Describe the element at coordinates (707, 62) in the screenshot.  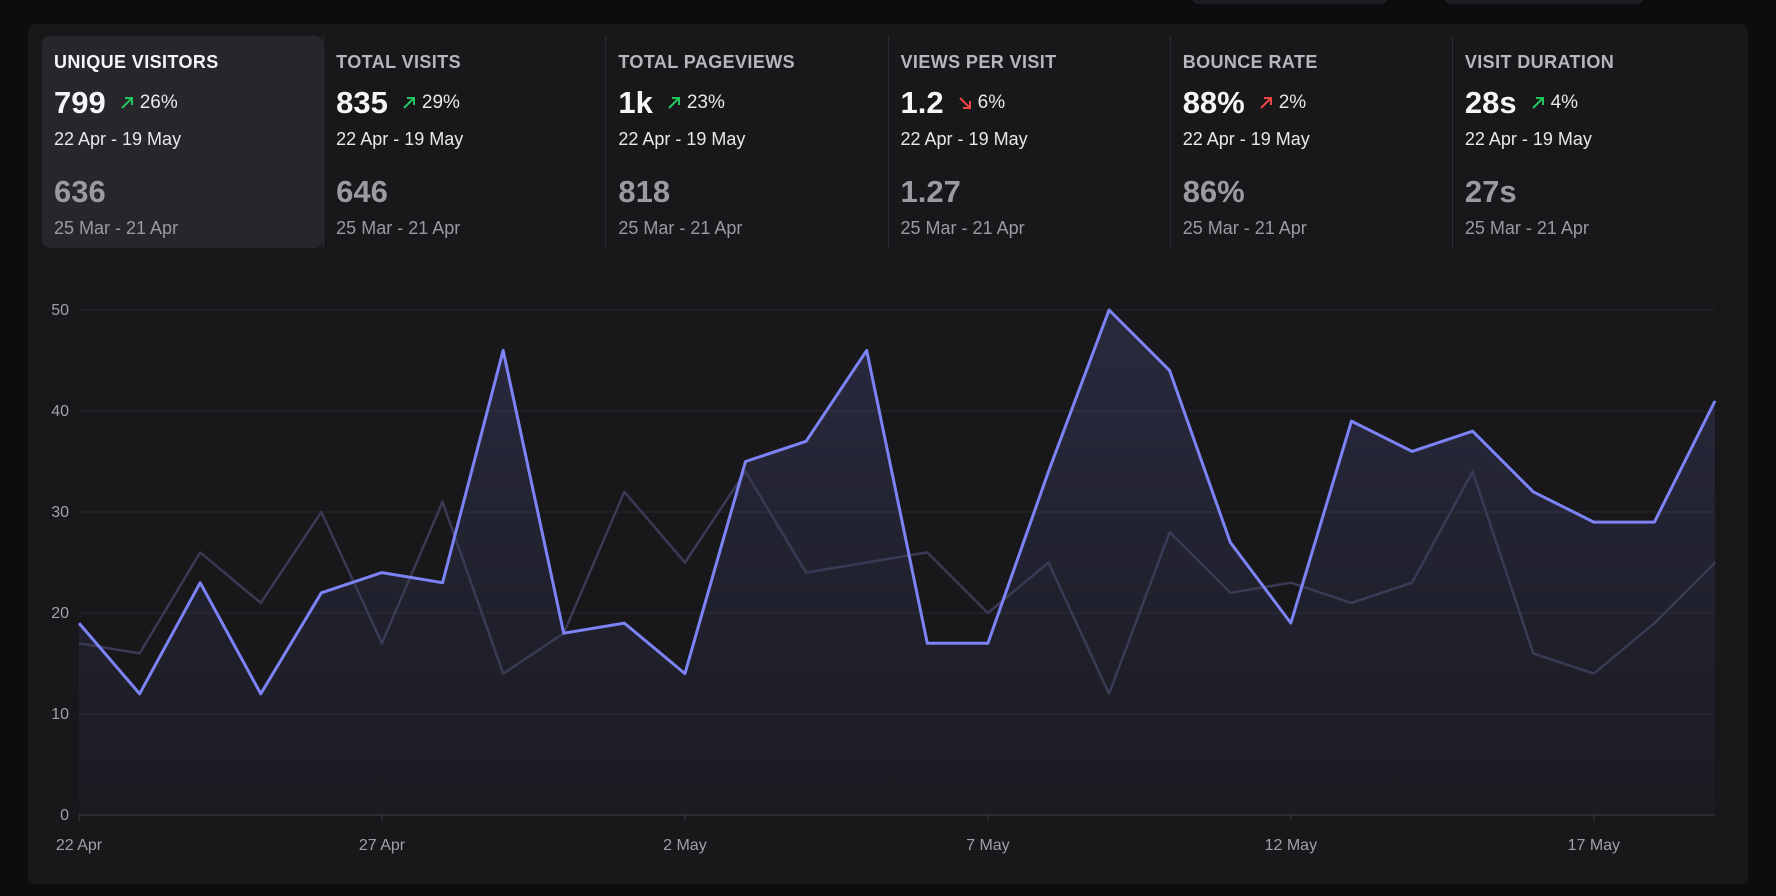
I see `metric-label: TOTAL PAGEVIEWS` at that location.